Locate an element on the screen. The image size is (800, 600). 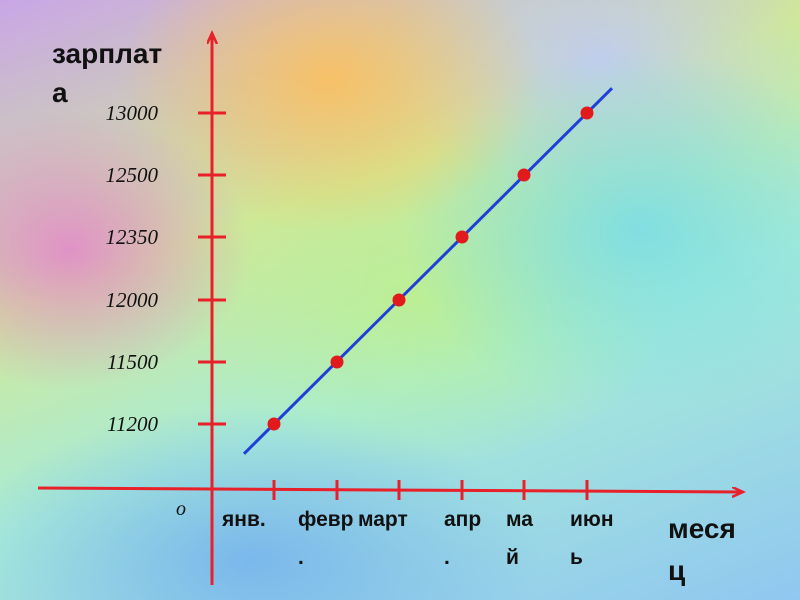
x-tick-label-5-part2: й is located at coordinates (512, 557).